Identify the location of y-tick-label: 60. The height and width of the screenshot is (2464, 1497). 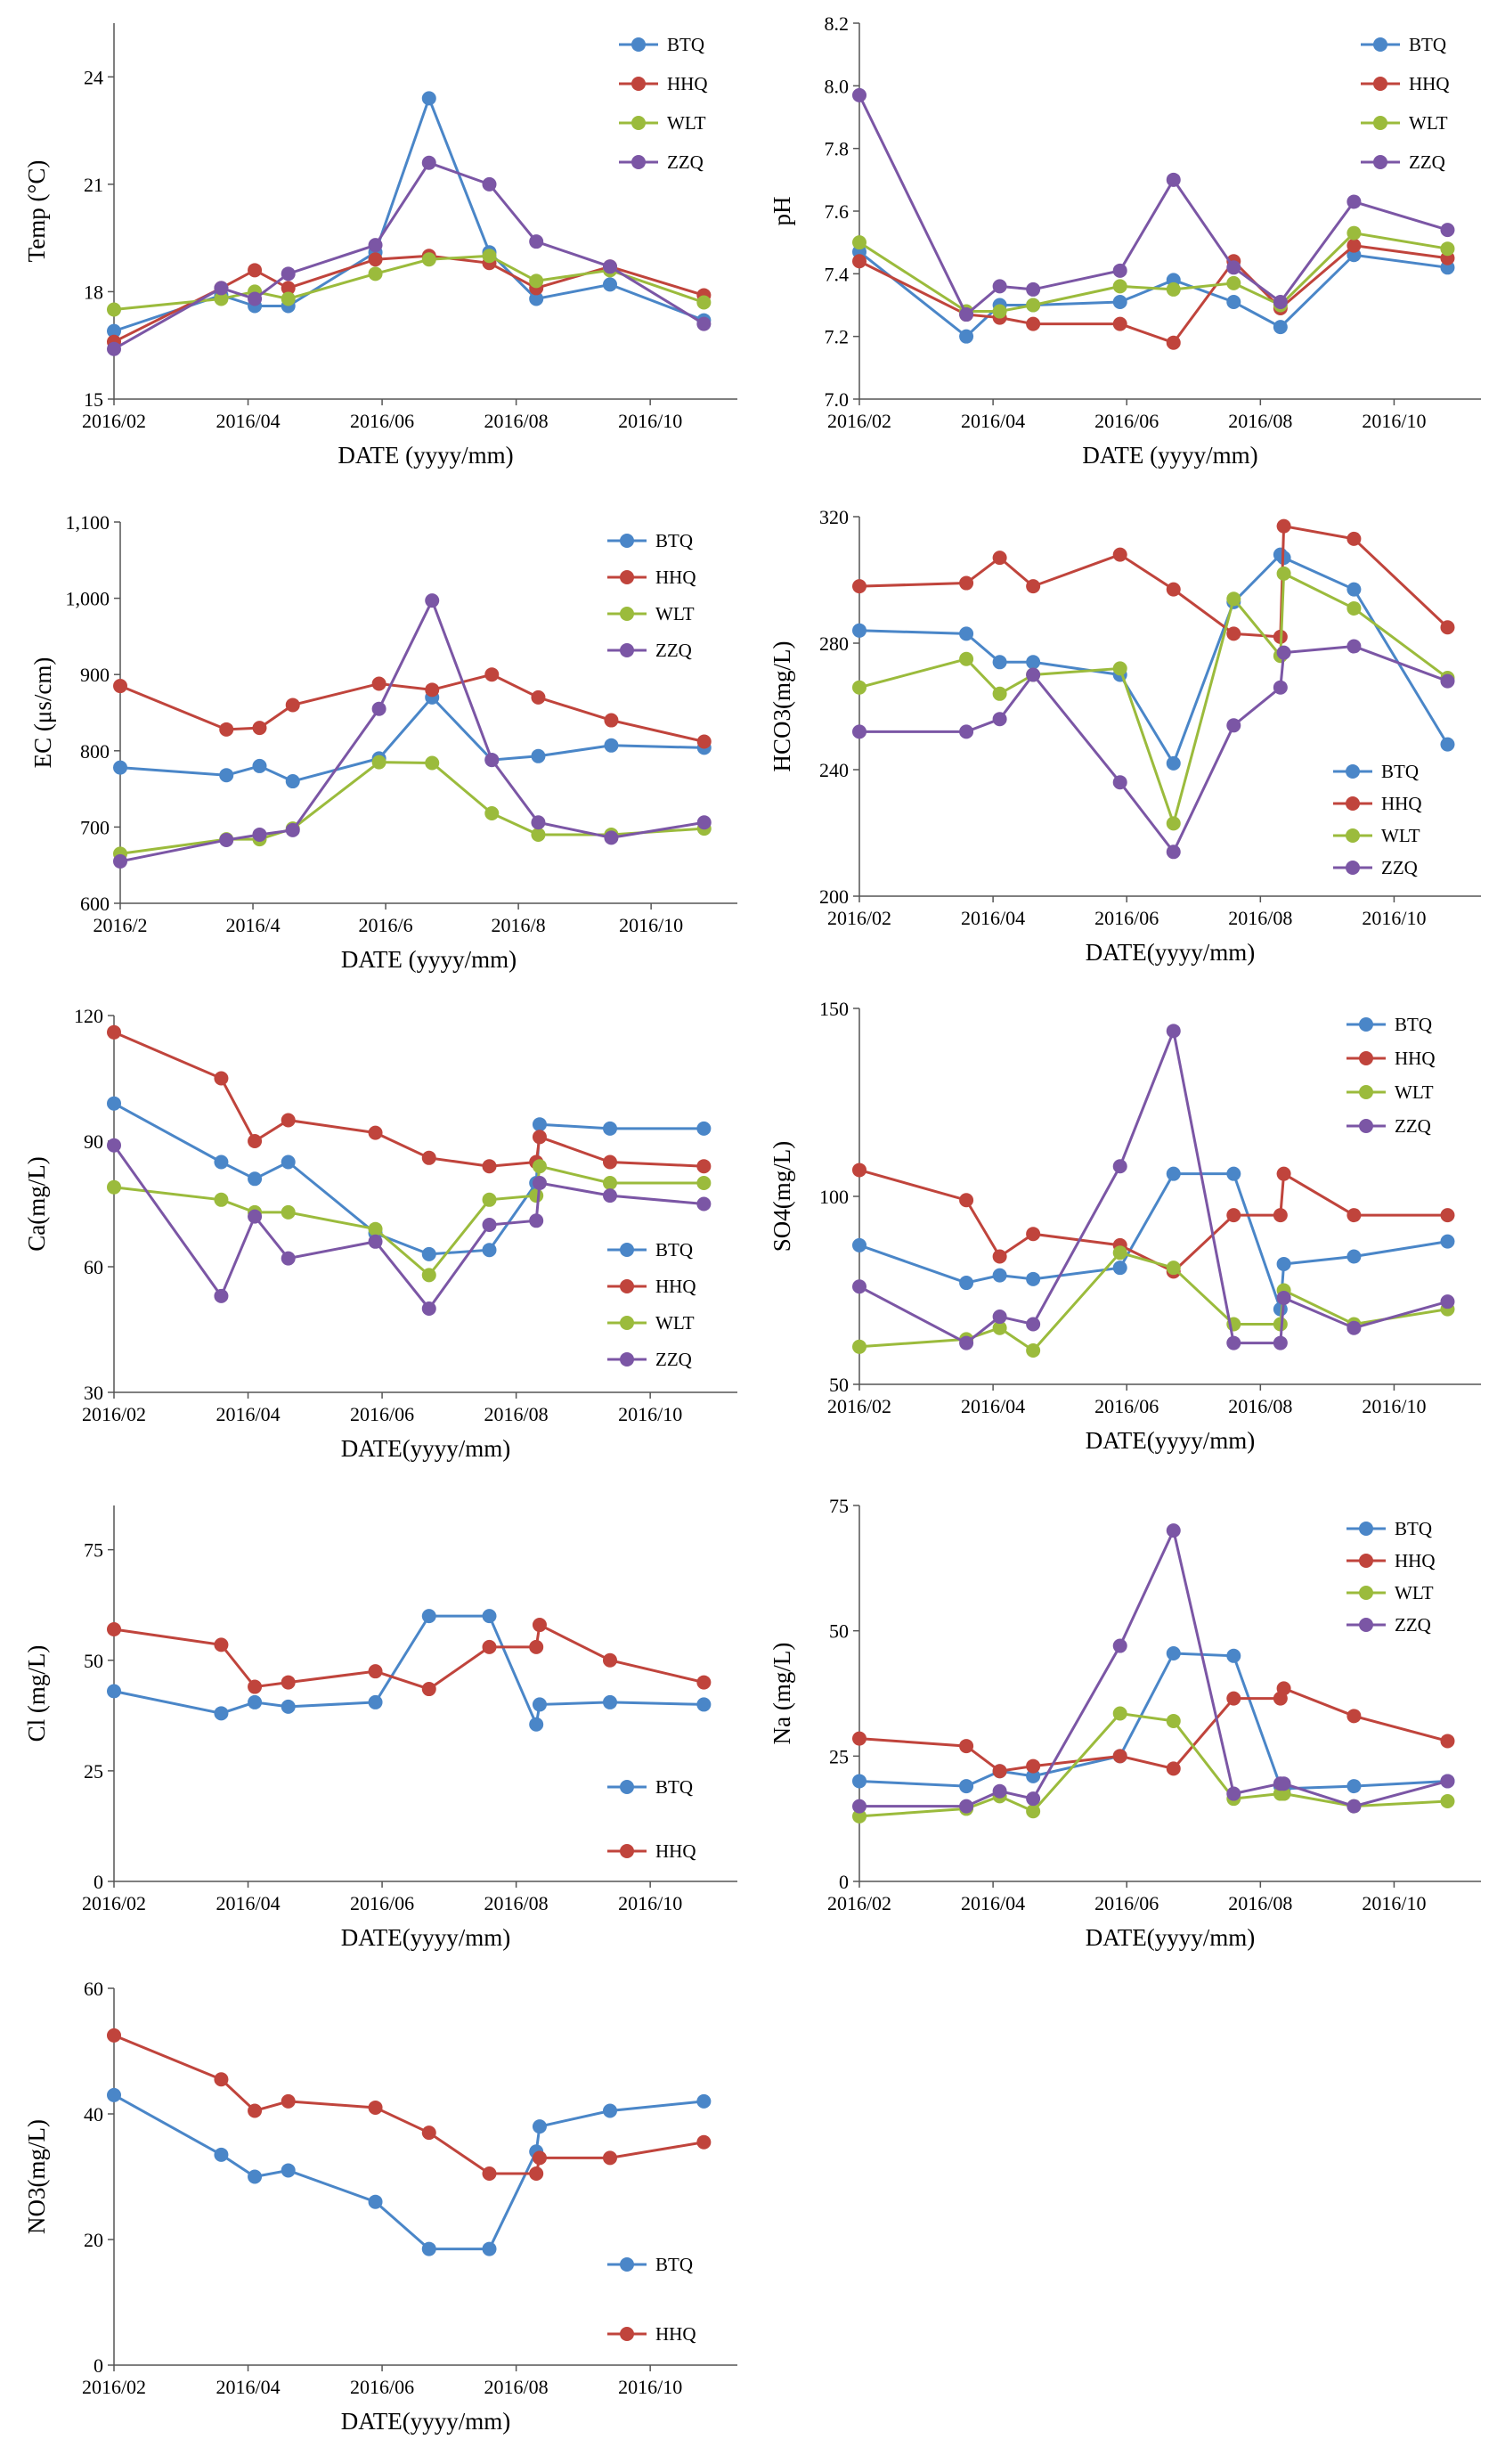
(93, 1267).